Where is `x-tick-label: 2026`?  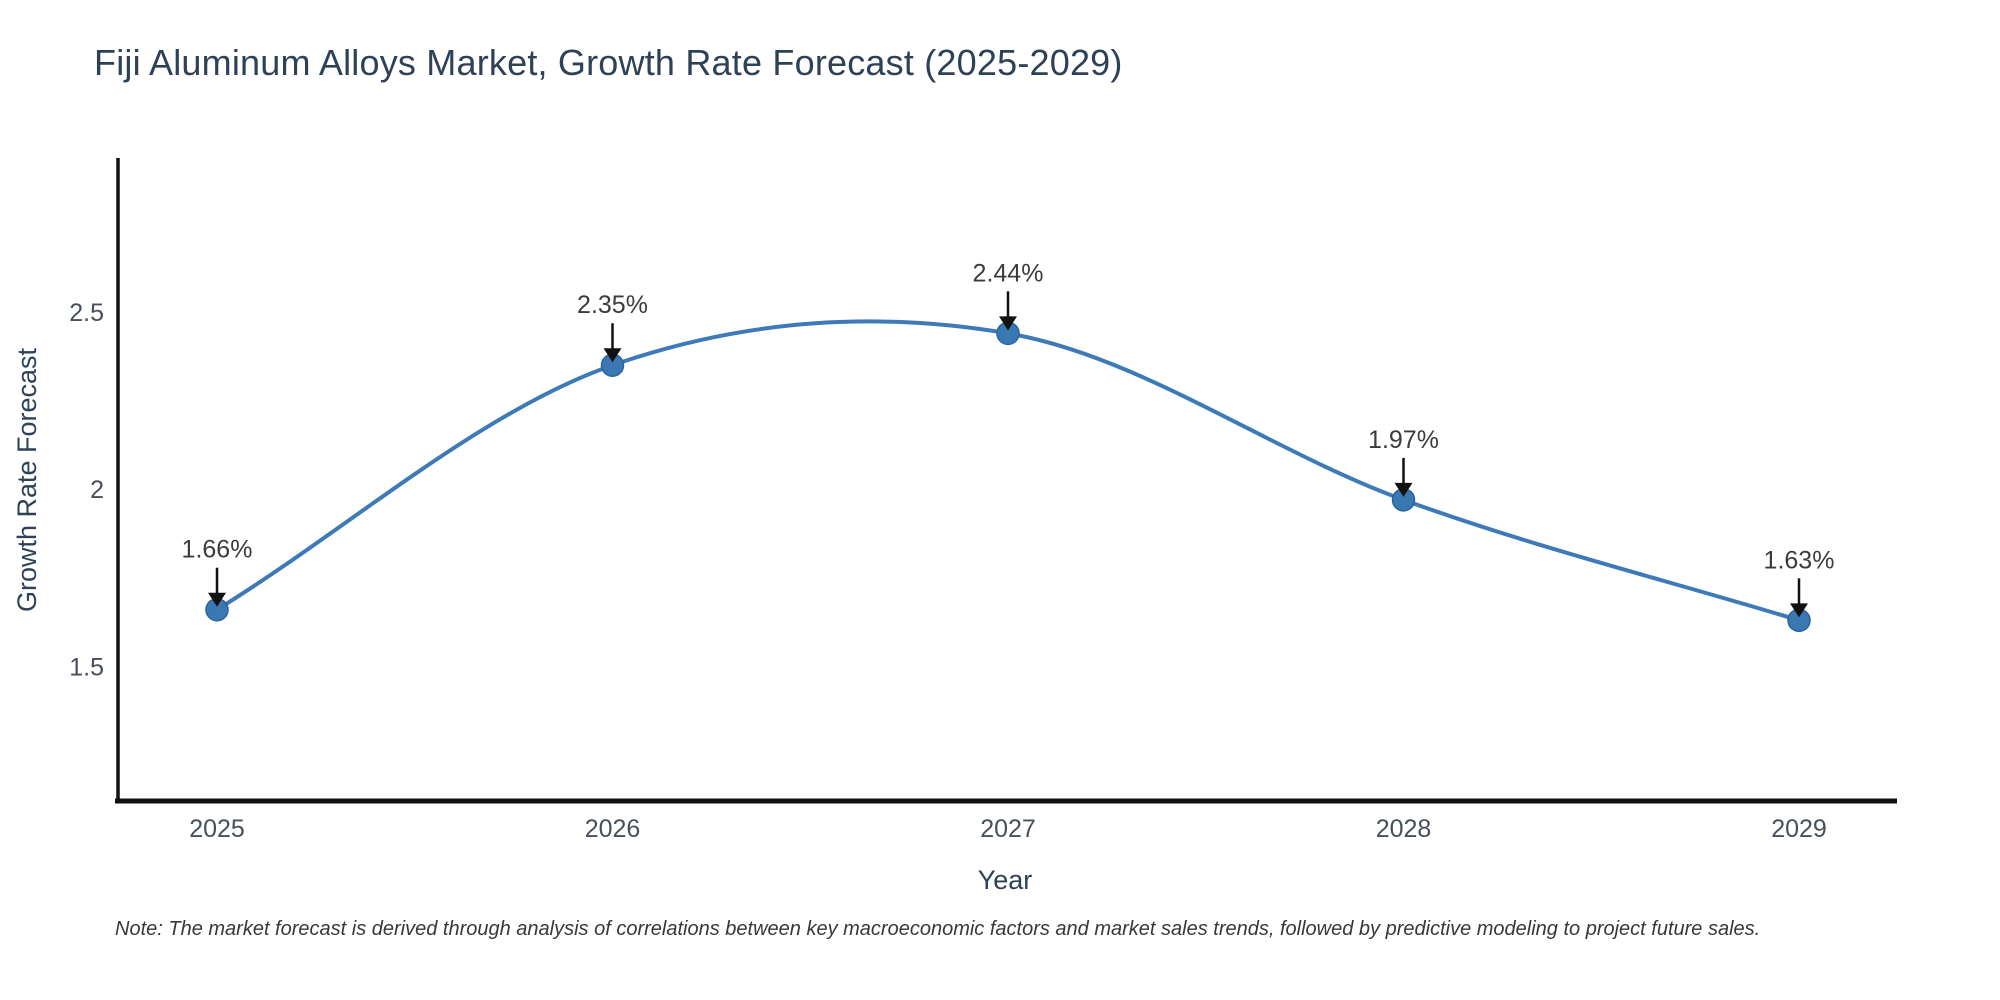
x-tick-label: 2026 is located at coordinates (613, 829).